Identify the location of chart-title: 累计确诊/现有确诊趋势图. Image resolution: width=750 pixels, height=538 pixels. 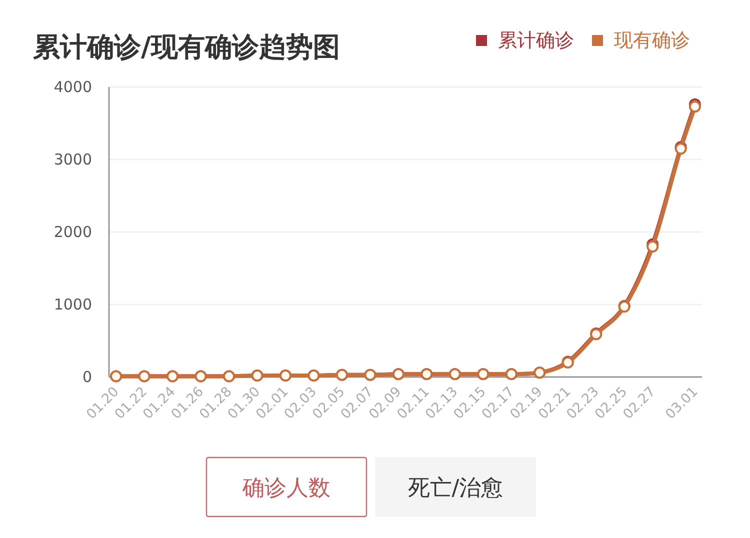
(186, 47).